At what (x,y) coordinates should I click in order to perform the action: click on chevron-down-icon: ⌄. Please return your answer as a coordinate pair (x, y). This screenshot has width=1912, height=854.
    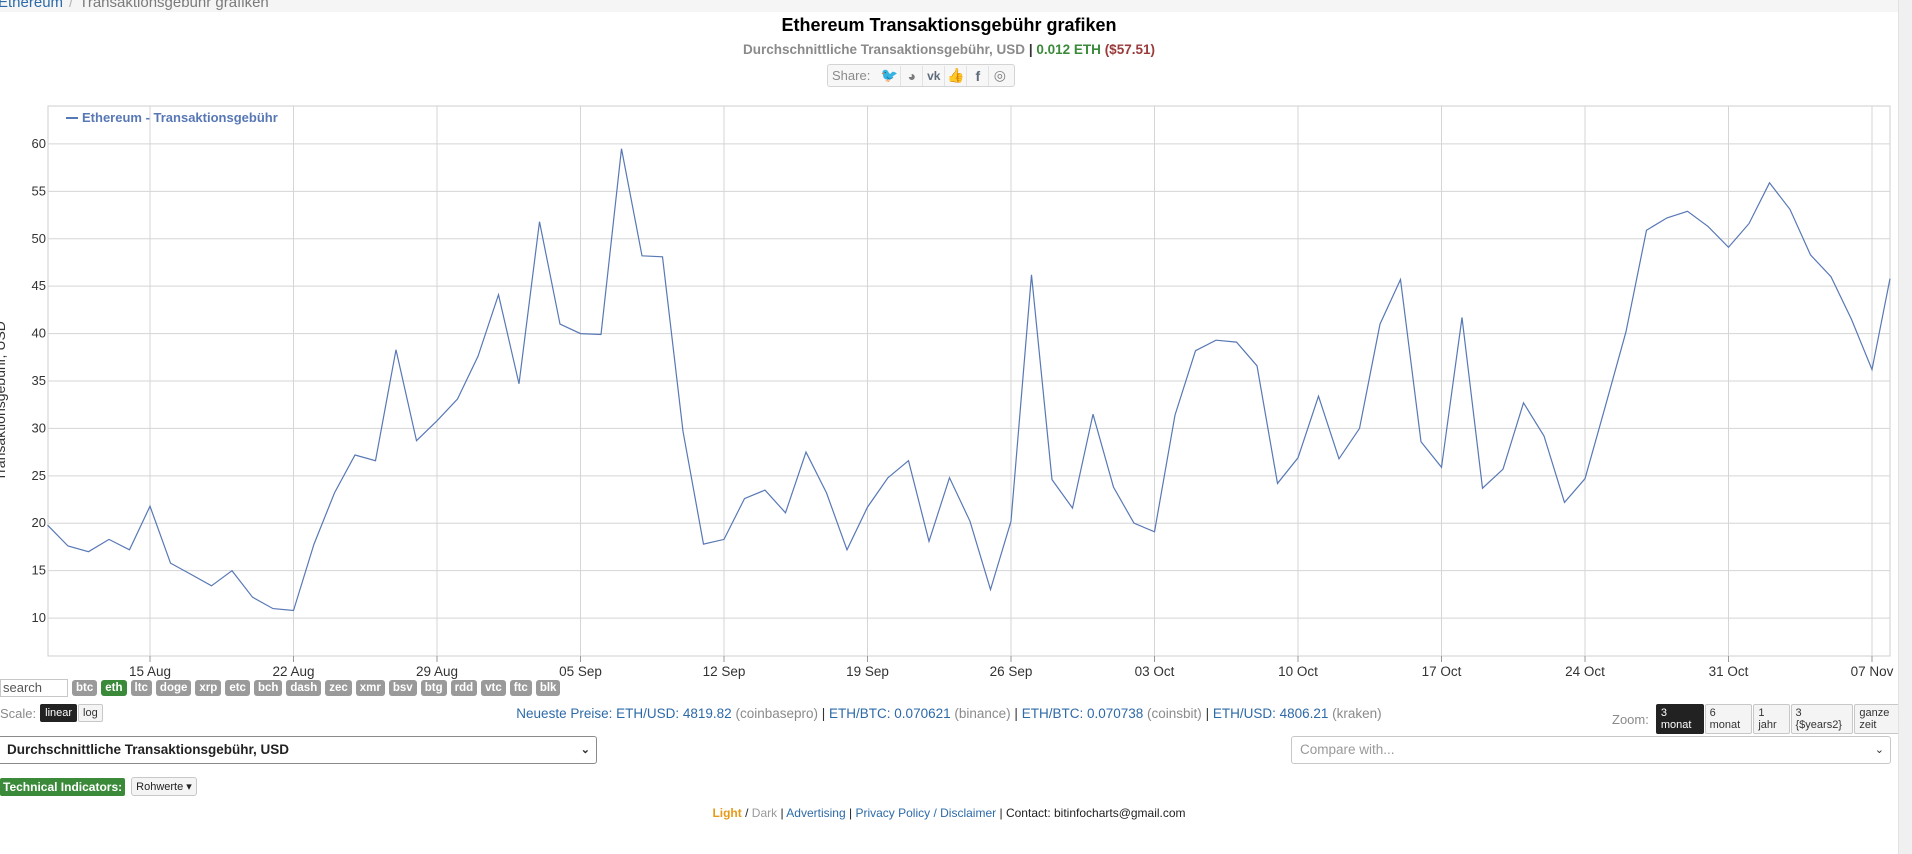
    Looking at the image, I should click on (1879, 750).